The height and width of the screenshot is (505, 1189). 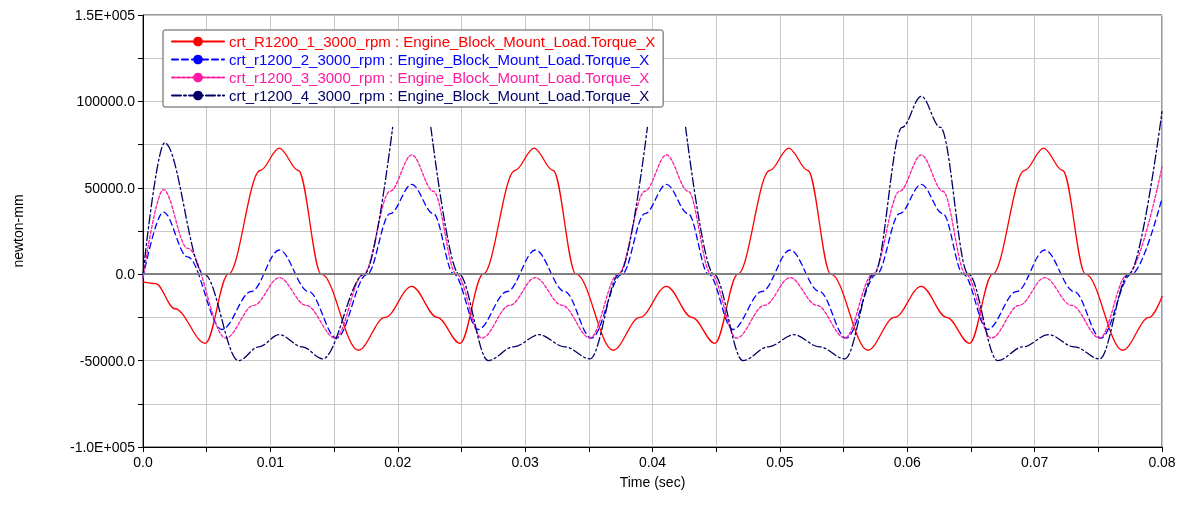 I want to click on x-tick-label: 0.05, so click(x=780, y=462).